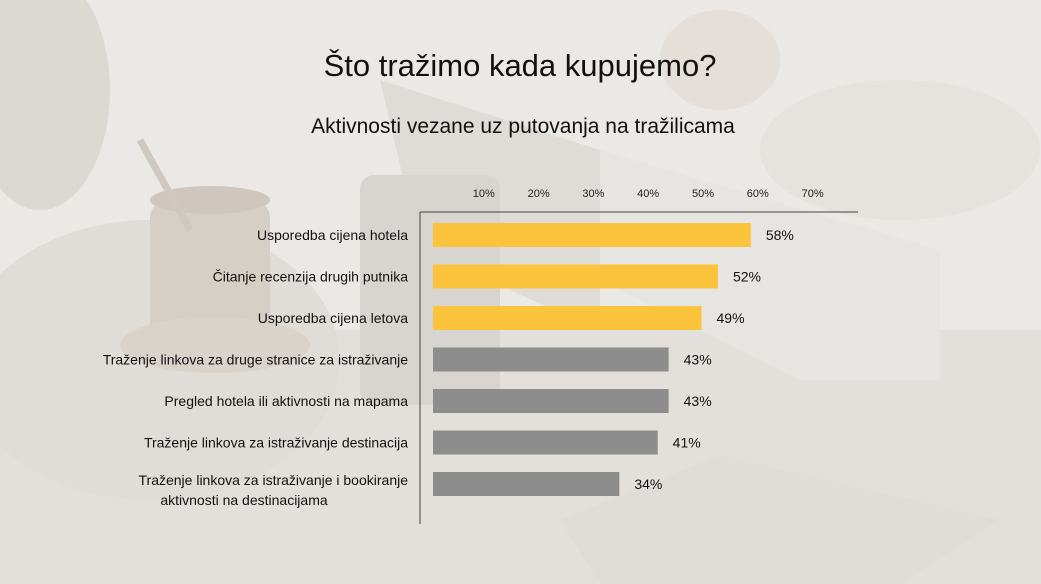 The width and height of the screenshot is (1041, 584). What do you see at coordinates (311, 277) in the screenshot?
I see `category-label: Čitanje recenzija drugih putnika` at bounding box center [311, 277].